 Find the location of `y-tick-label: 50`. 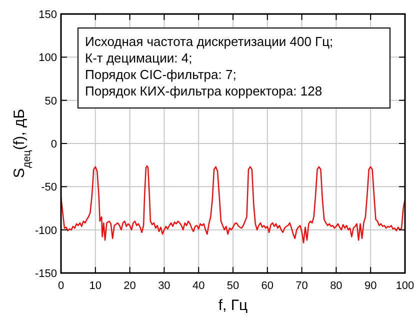

y-tick-label: 50 is located at coordinates (50, 101).